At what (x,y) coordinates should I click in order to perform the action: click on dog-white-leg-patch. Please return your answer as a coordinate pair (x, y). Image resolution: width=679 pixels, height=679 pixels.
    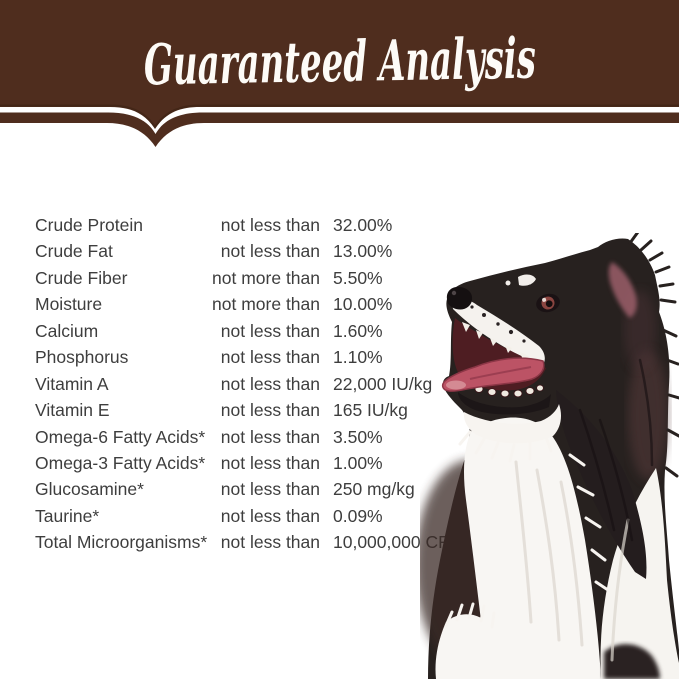
    Looking at the image, I should click on (469, 646).